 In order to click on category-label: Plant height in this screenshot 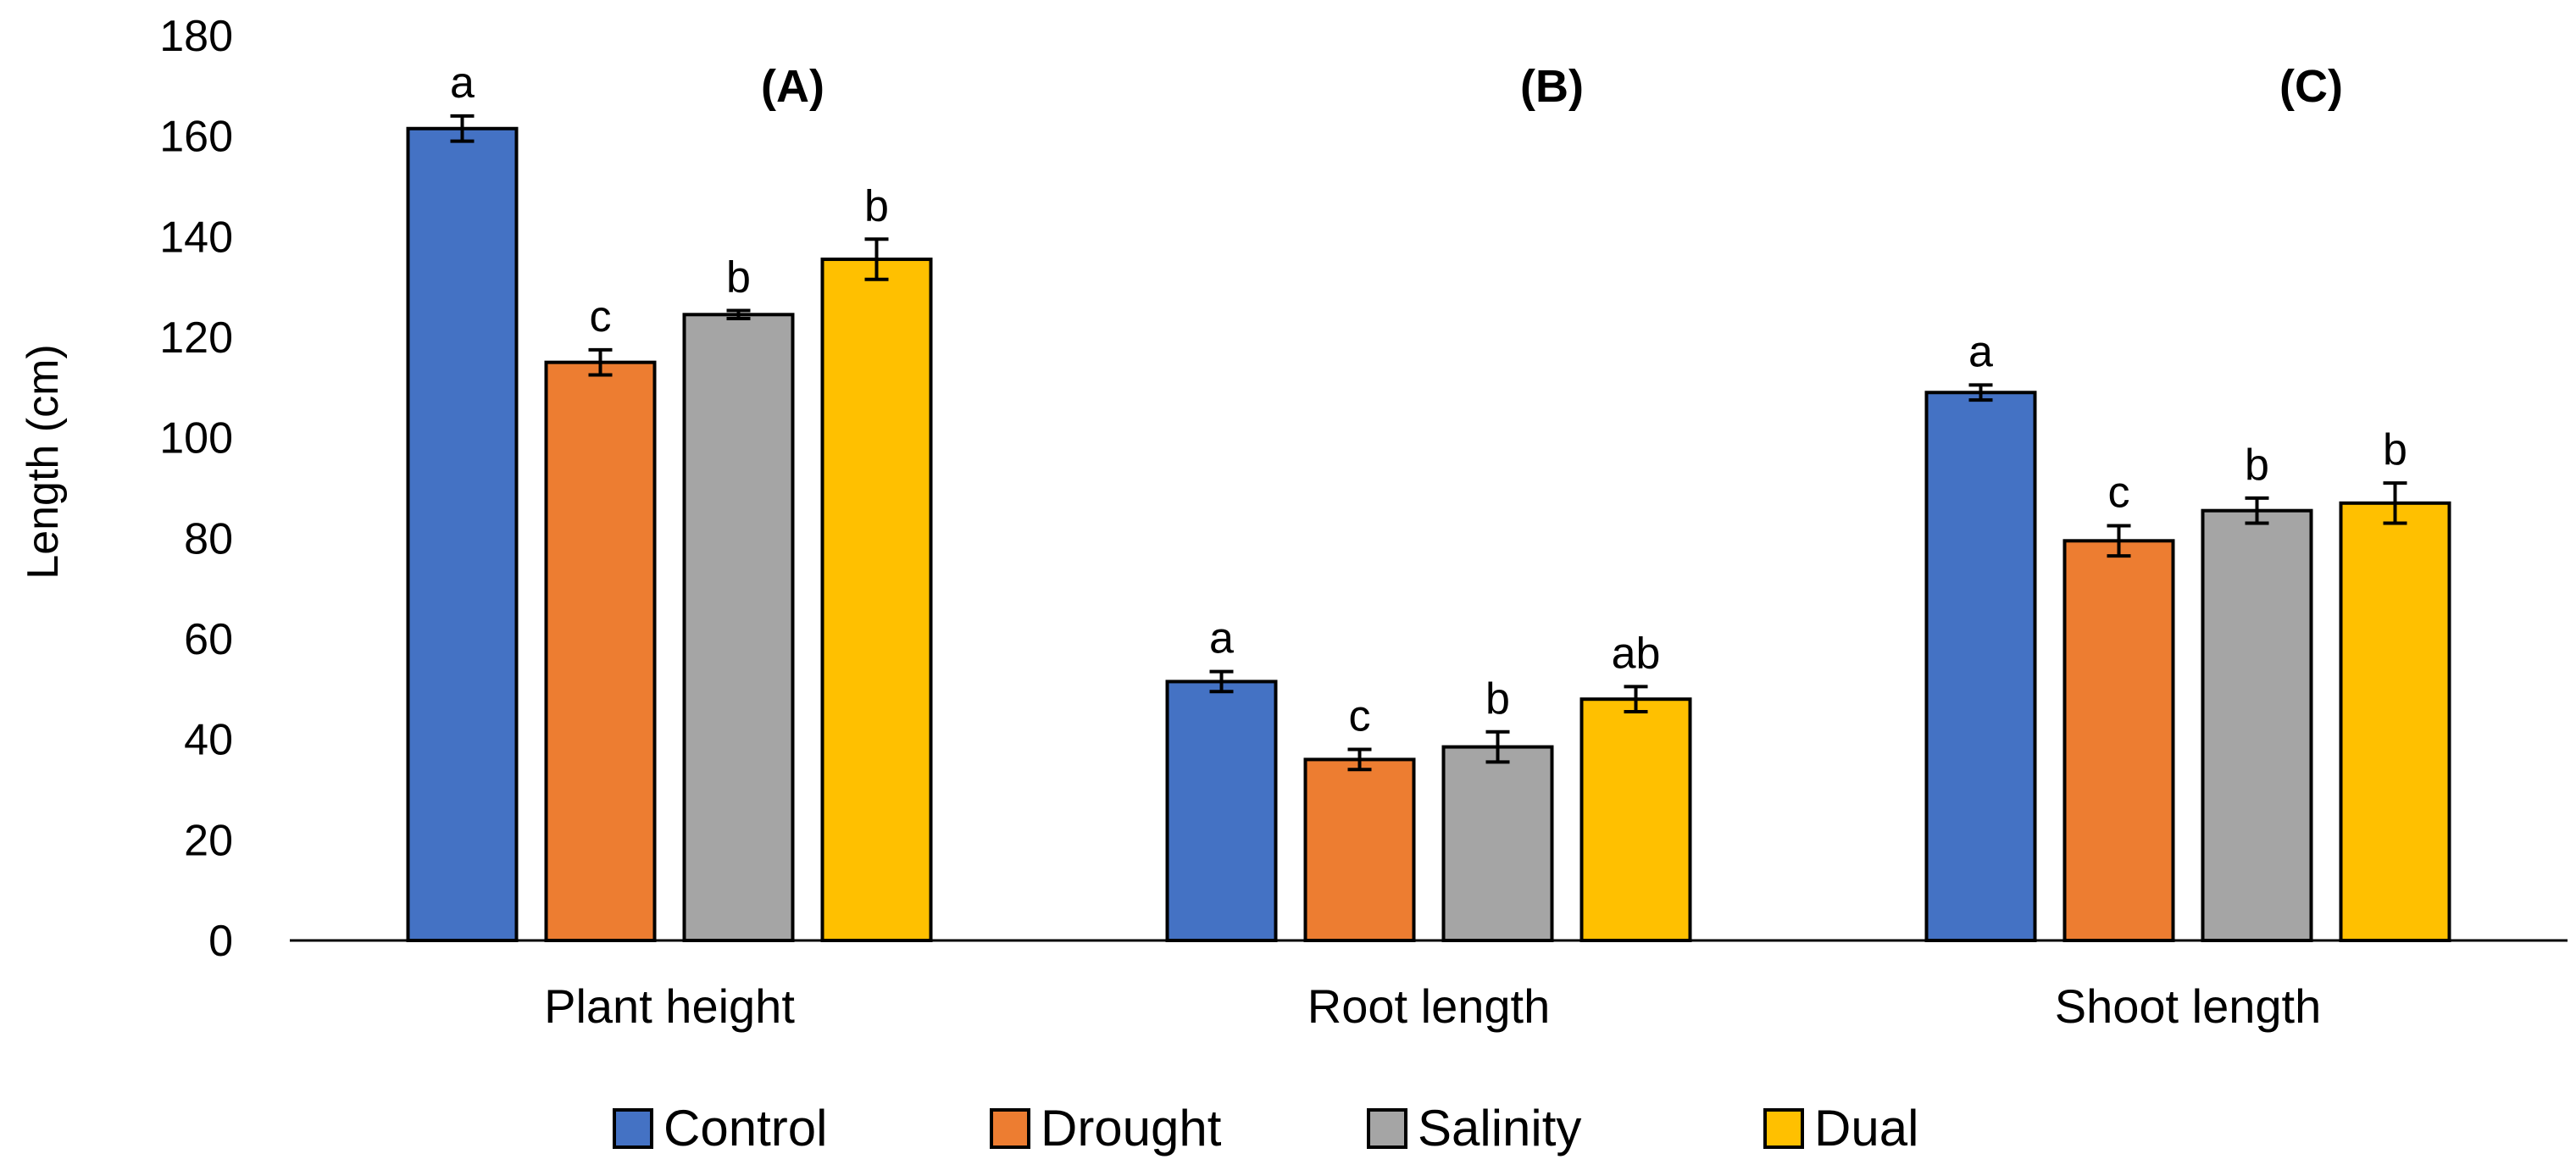, I will do `click(669, 1006)`.